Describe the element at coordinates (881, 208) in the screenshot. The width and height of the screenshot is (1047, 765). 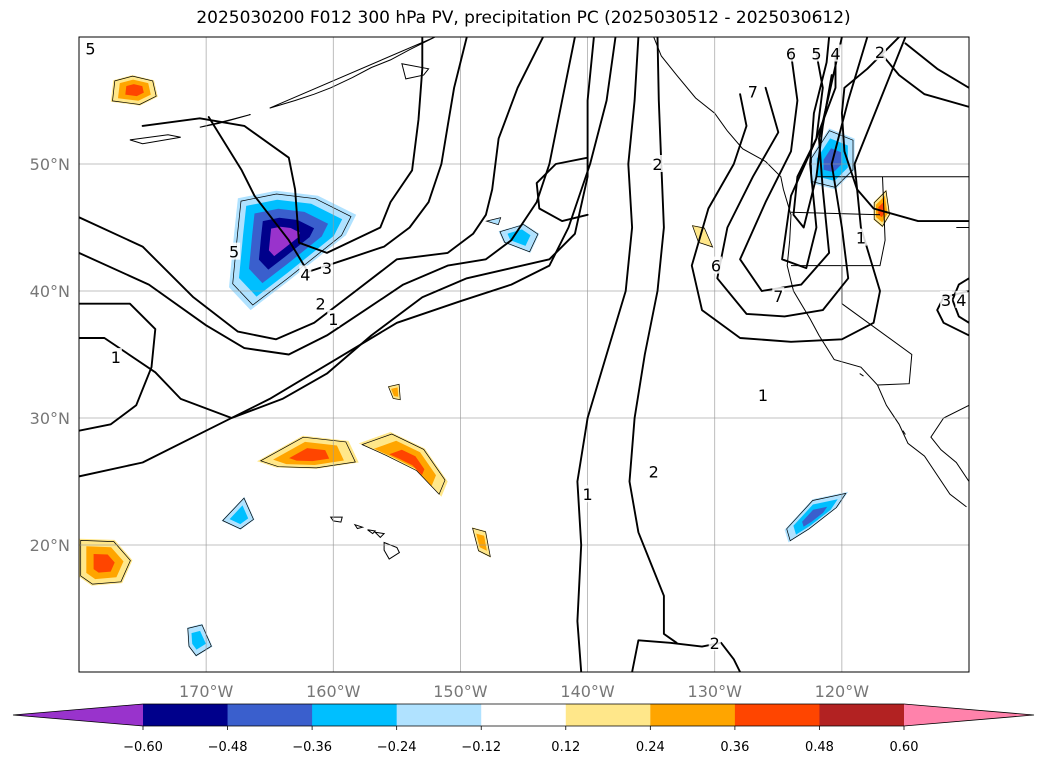
I see `precip-region-6-outline` at that location.